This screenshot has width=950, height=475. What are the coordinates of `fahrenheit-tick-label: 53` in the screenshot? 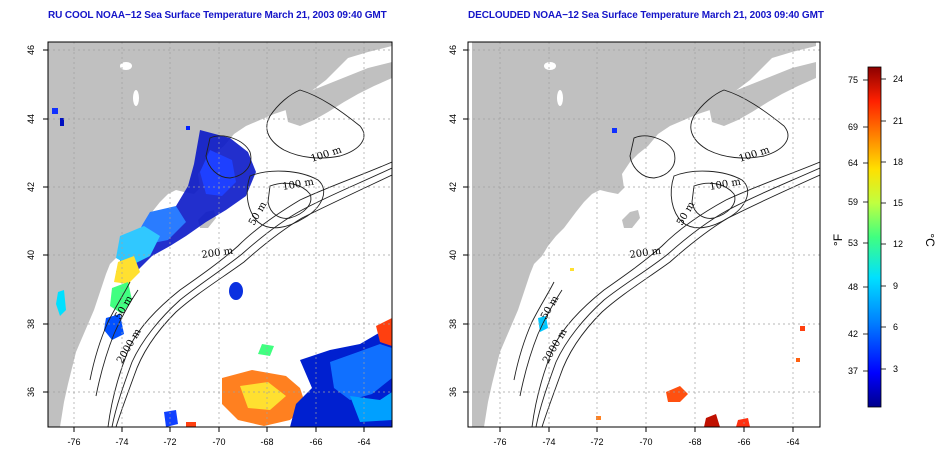 It's located at (853, 243).